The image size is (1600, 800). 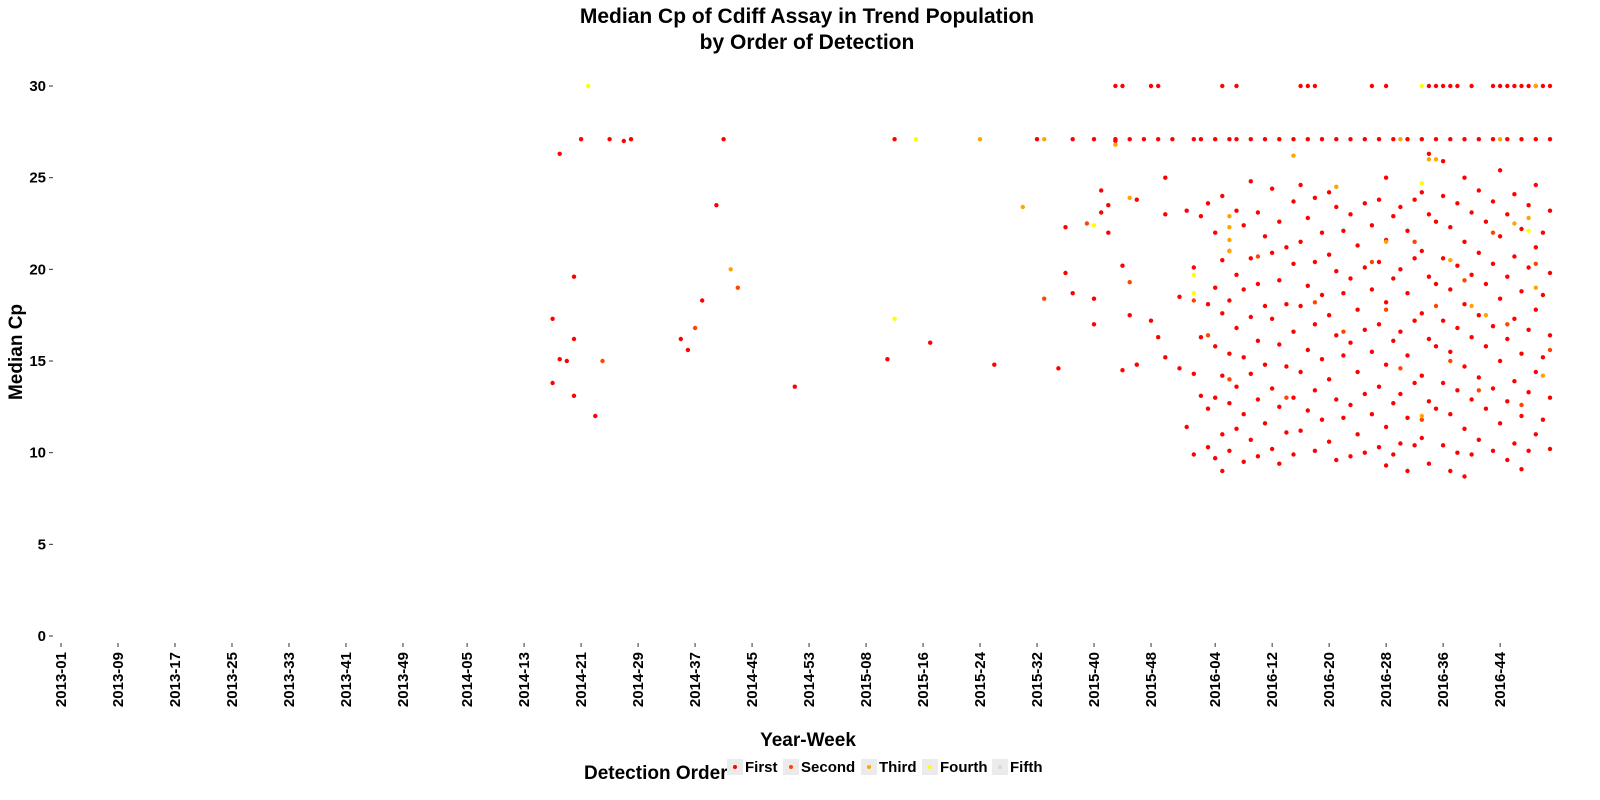 I want to click on x-tick-label: 2013-25, so click(x=232, y=679).